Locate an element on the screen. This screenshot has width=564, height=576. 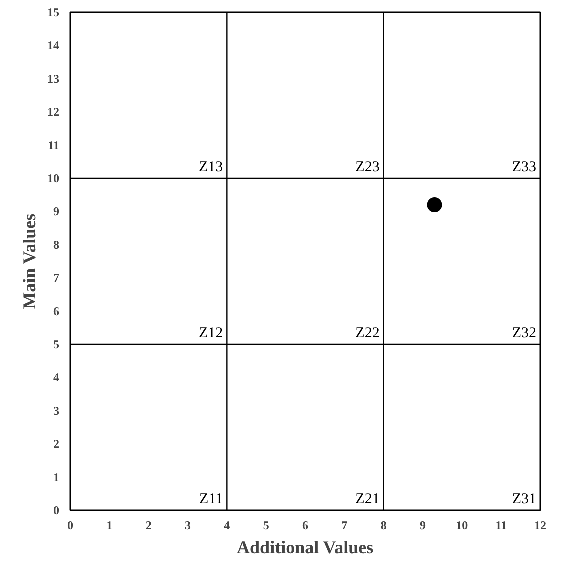
x-tick-label: 0 is located at coordinates (71, 525).